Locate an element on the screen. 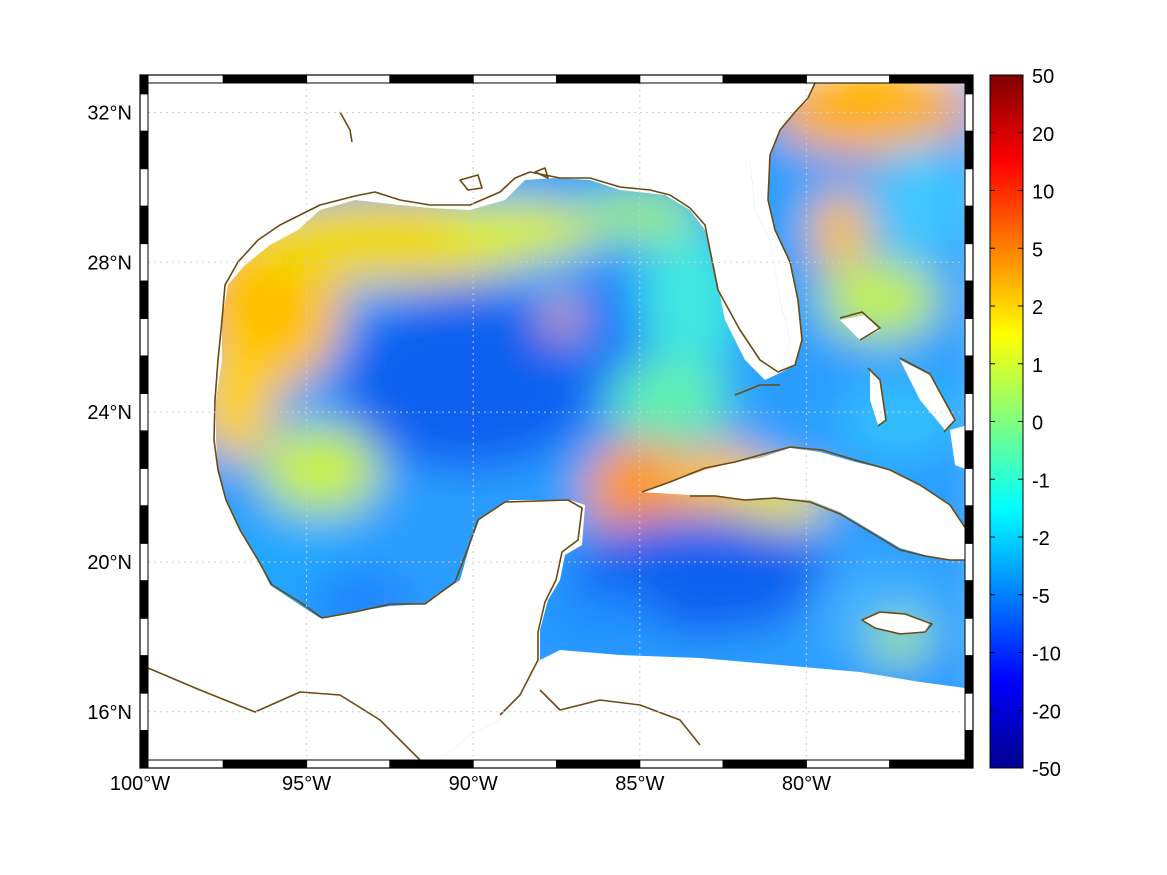  colorbar-tick-label: 2 is located at coordinates (1037, 308).